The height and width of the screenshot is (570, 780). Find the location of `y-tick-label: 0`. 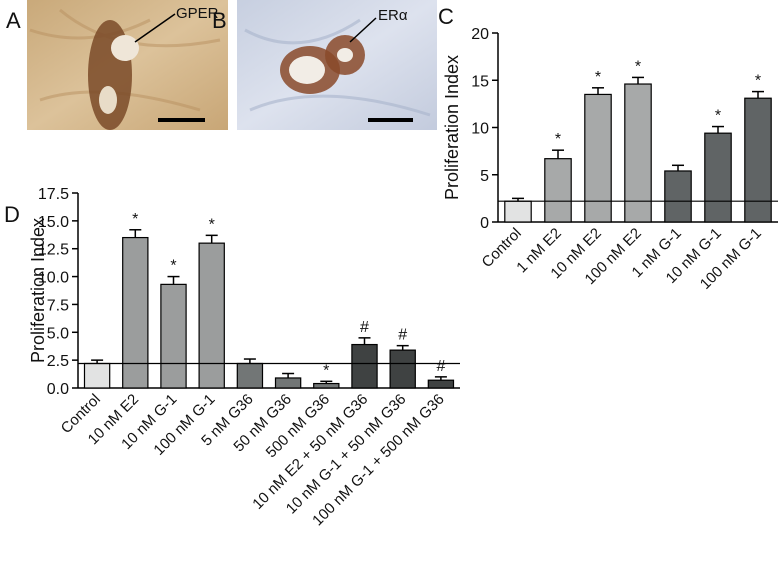

y-tick-label: 0 is located at coordinates (484, 223).